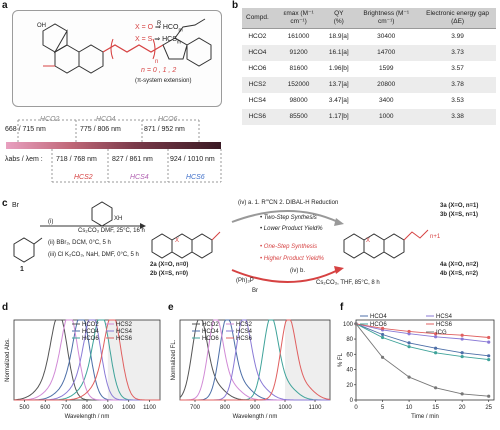  Describe the element at coordinates (338, 101) in the screenshot. I see `table-cell: 3.47[a]` at that location.